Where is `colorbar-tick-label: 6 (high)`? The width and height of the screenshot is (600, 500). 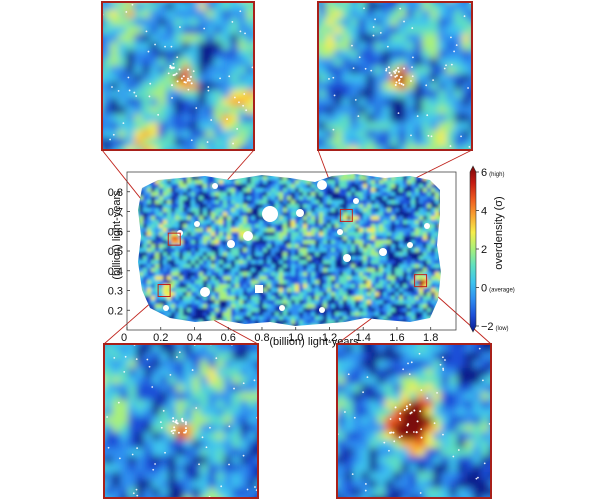 colorbar-tick-label: 6 (high) is located at coordinates (492, 173).